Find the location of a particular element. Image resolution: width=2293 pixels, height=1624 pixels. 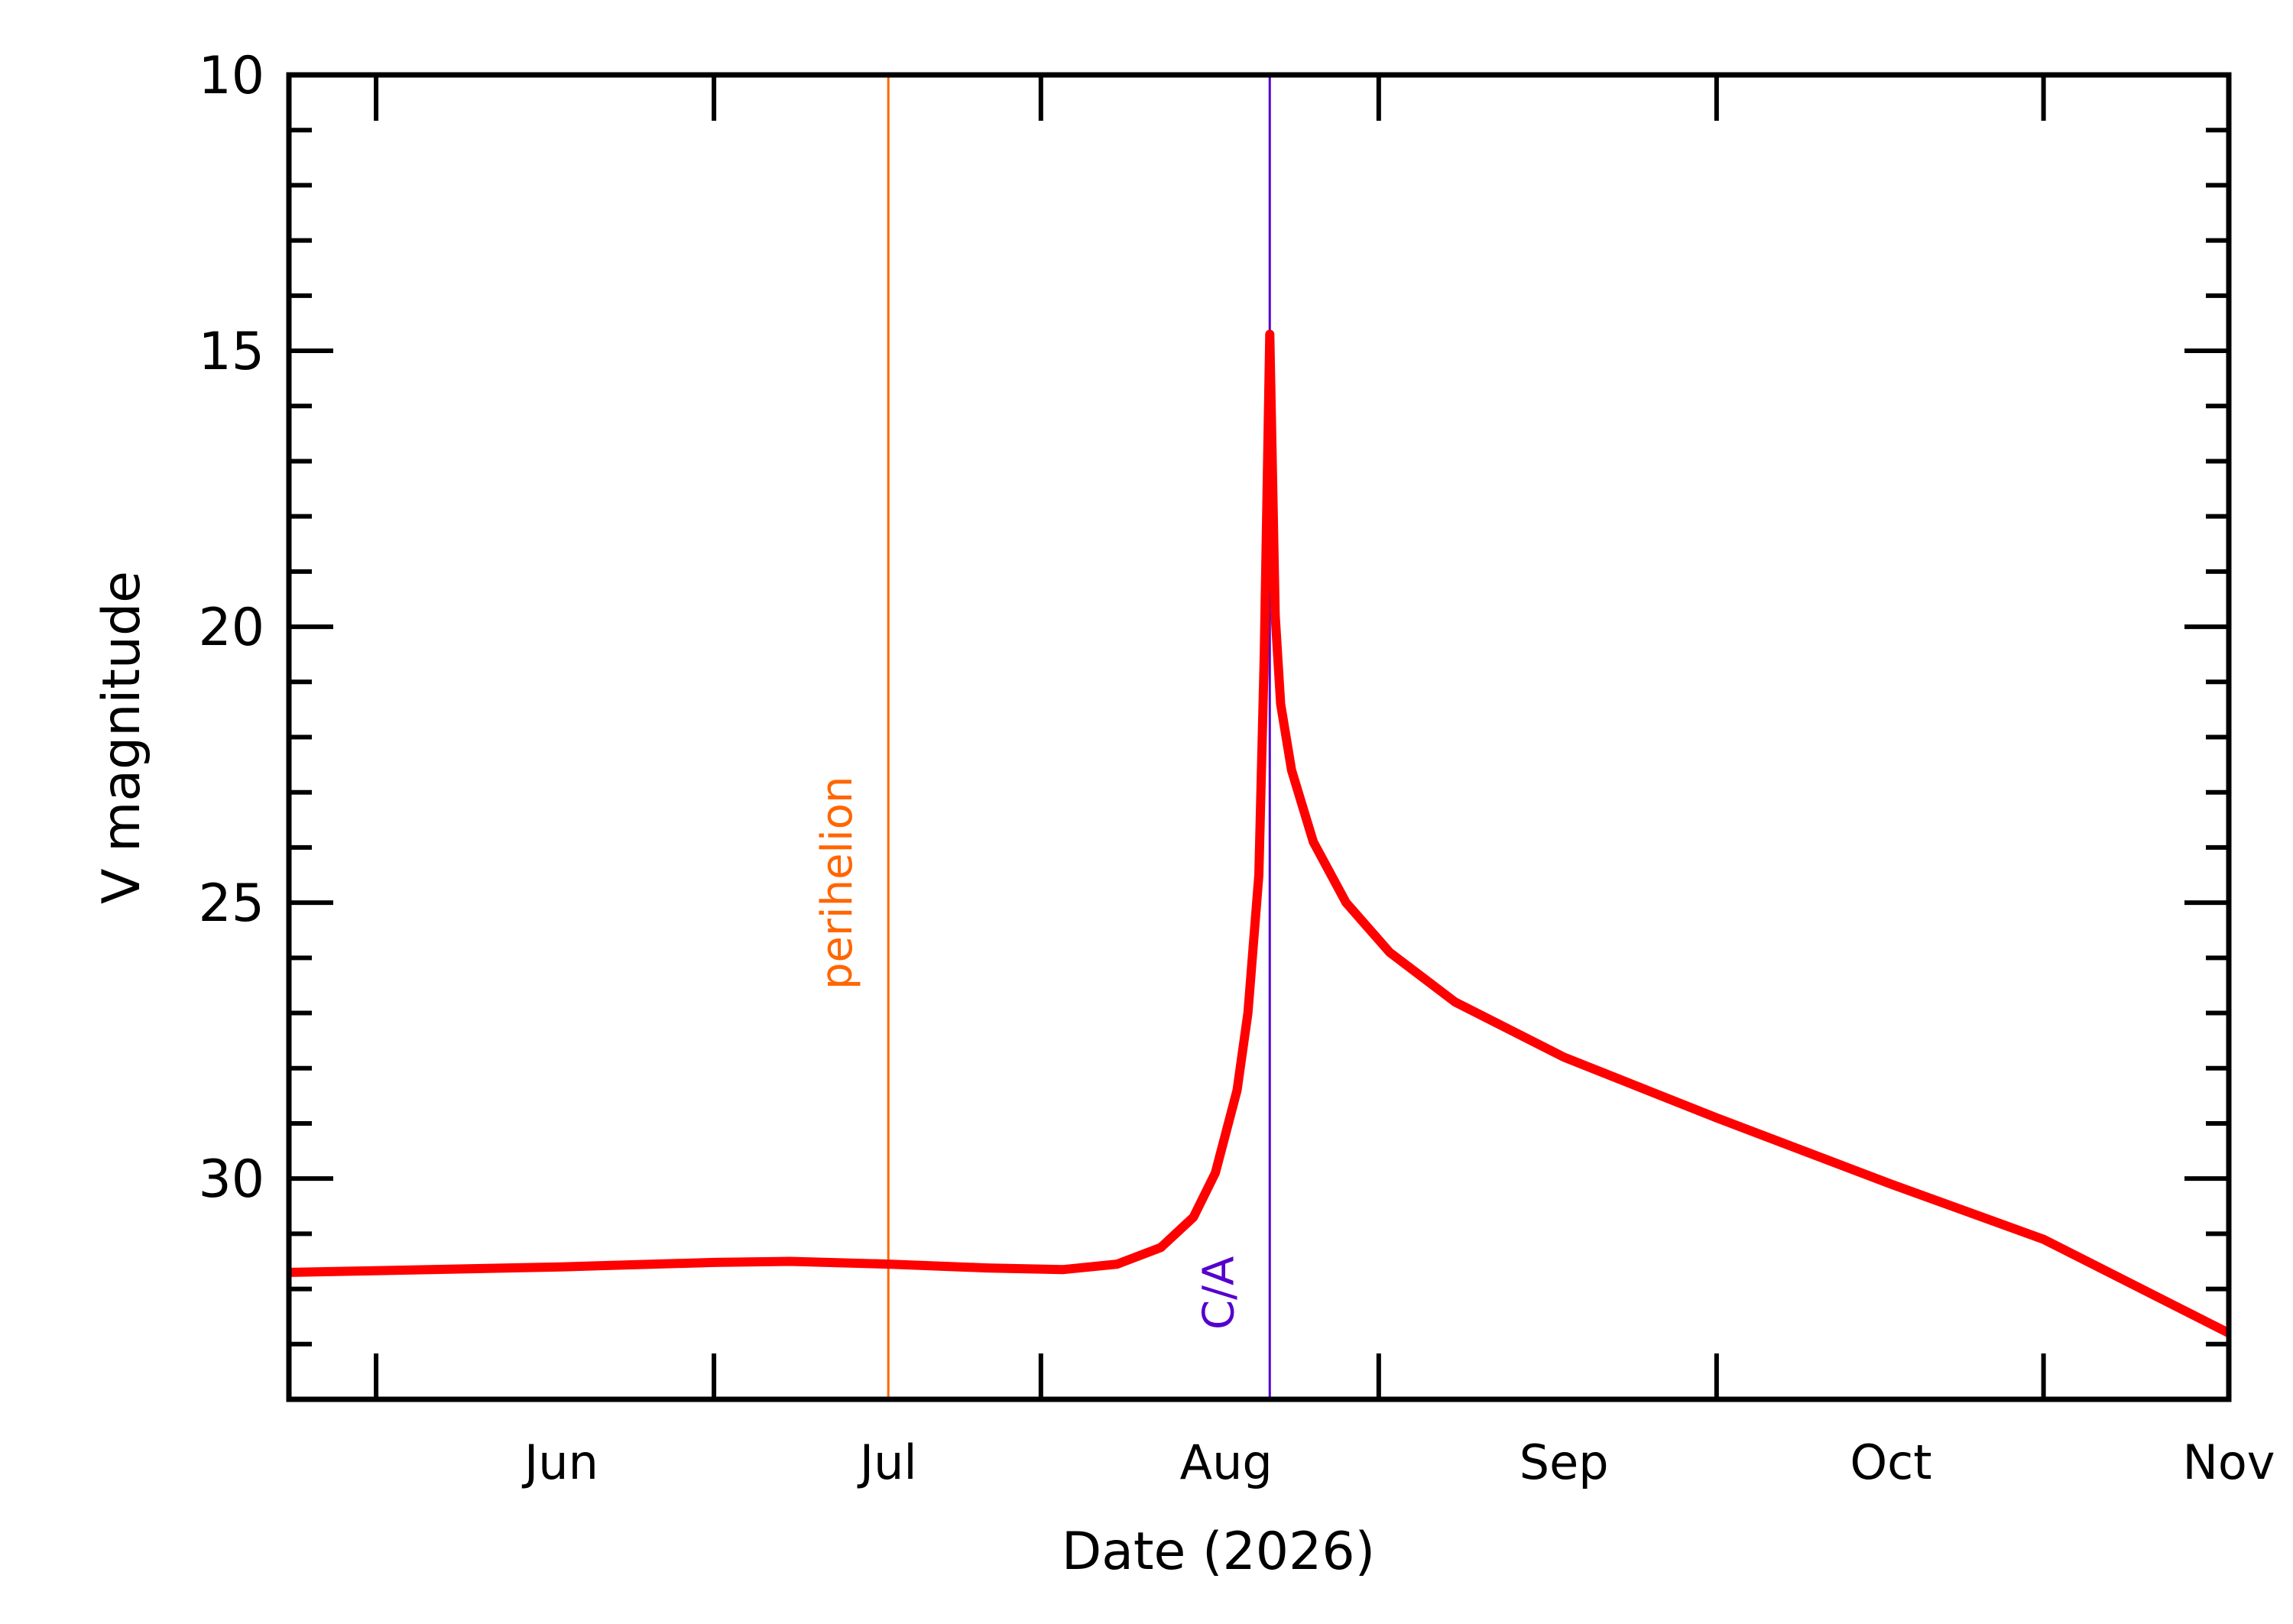

y-tick-label: 15 is located at coordinates (231, 352).